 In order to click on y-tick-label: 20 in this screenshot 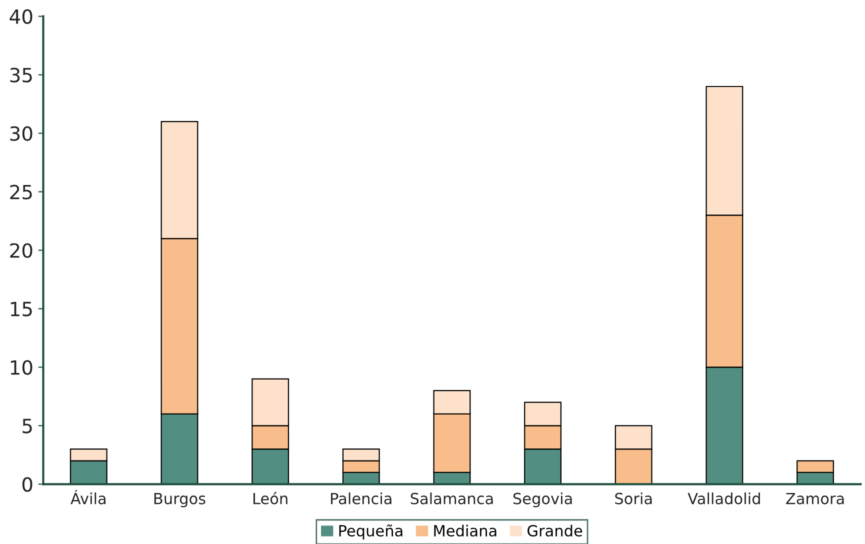, I will do `click(21, 250)`.